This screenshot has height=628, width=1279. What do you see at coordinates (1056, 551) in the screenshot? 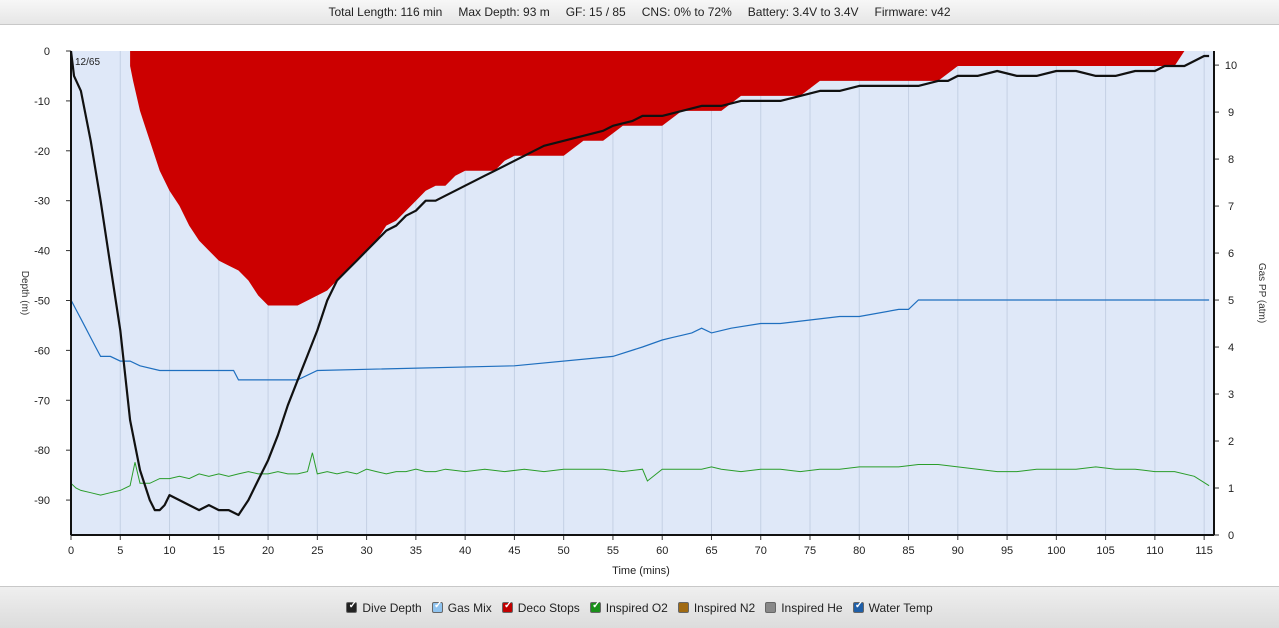
I see `x-tick-label: 100` at bounding box center [1056, 551].